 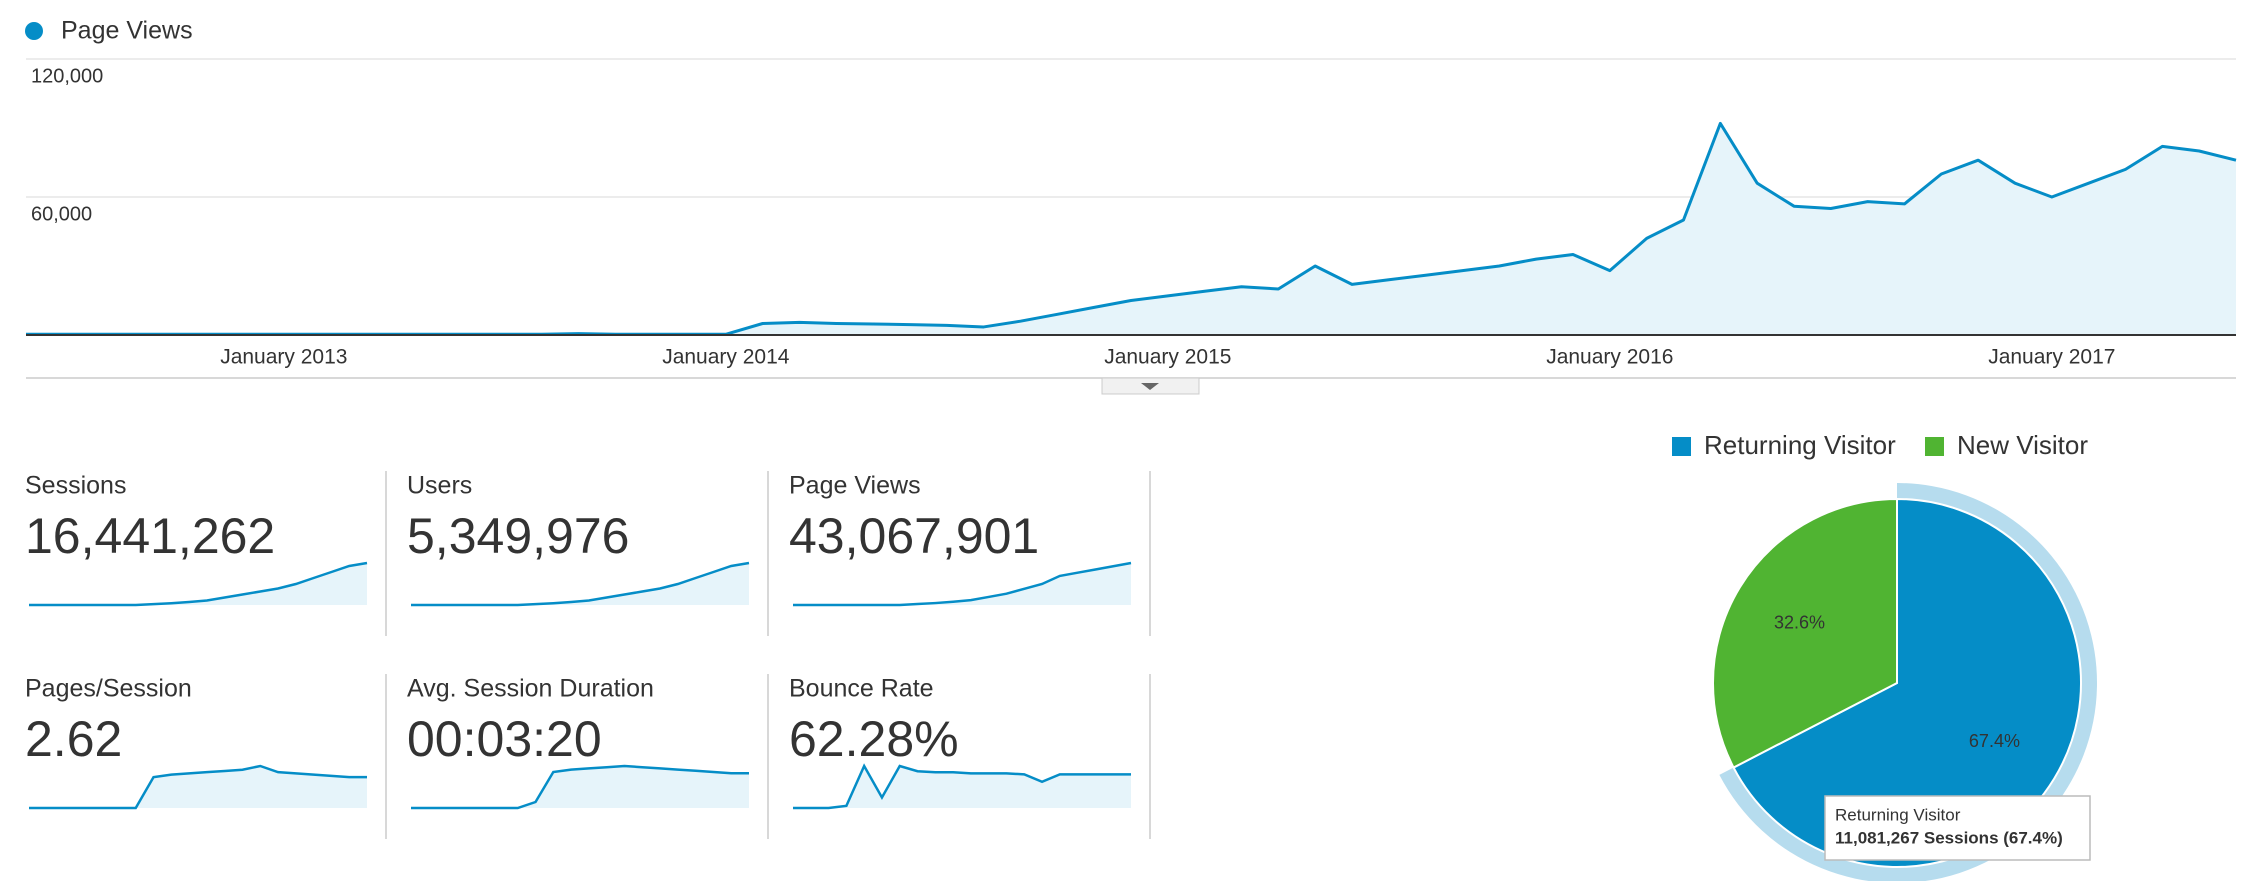 I want to click on legend-dot, so click(x=34, y=31).